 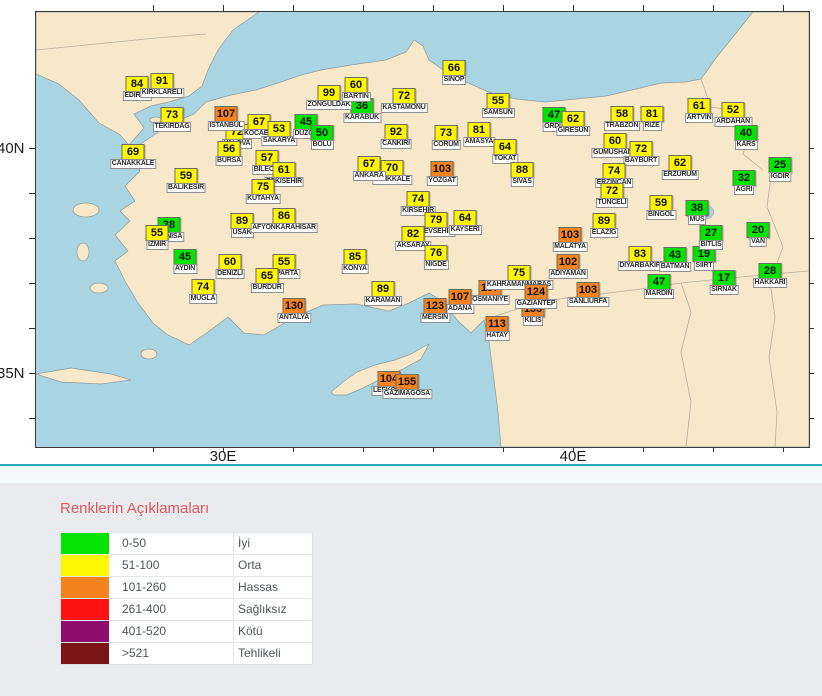 I want to click on city-marker-malatya: 103 MALATYA, so click(x=570, y=239).